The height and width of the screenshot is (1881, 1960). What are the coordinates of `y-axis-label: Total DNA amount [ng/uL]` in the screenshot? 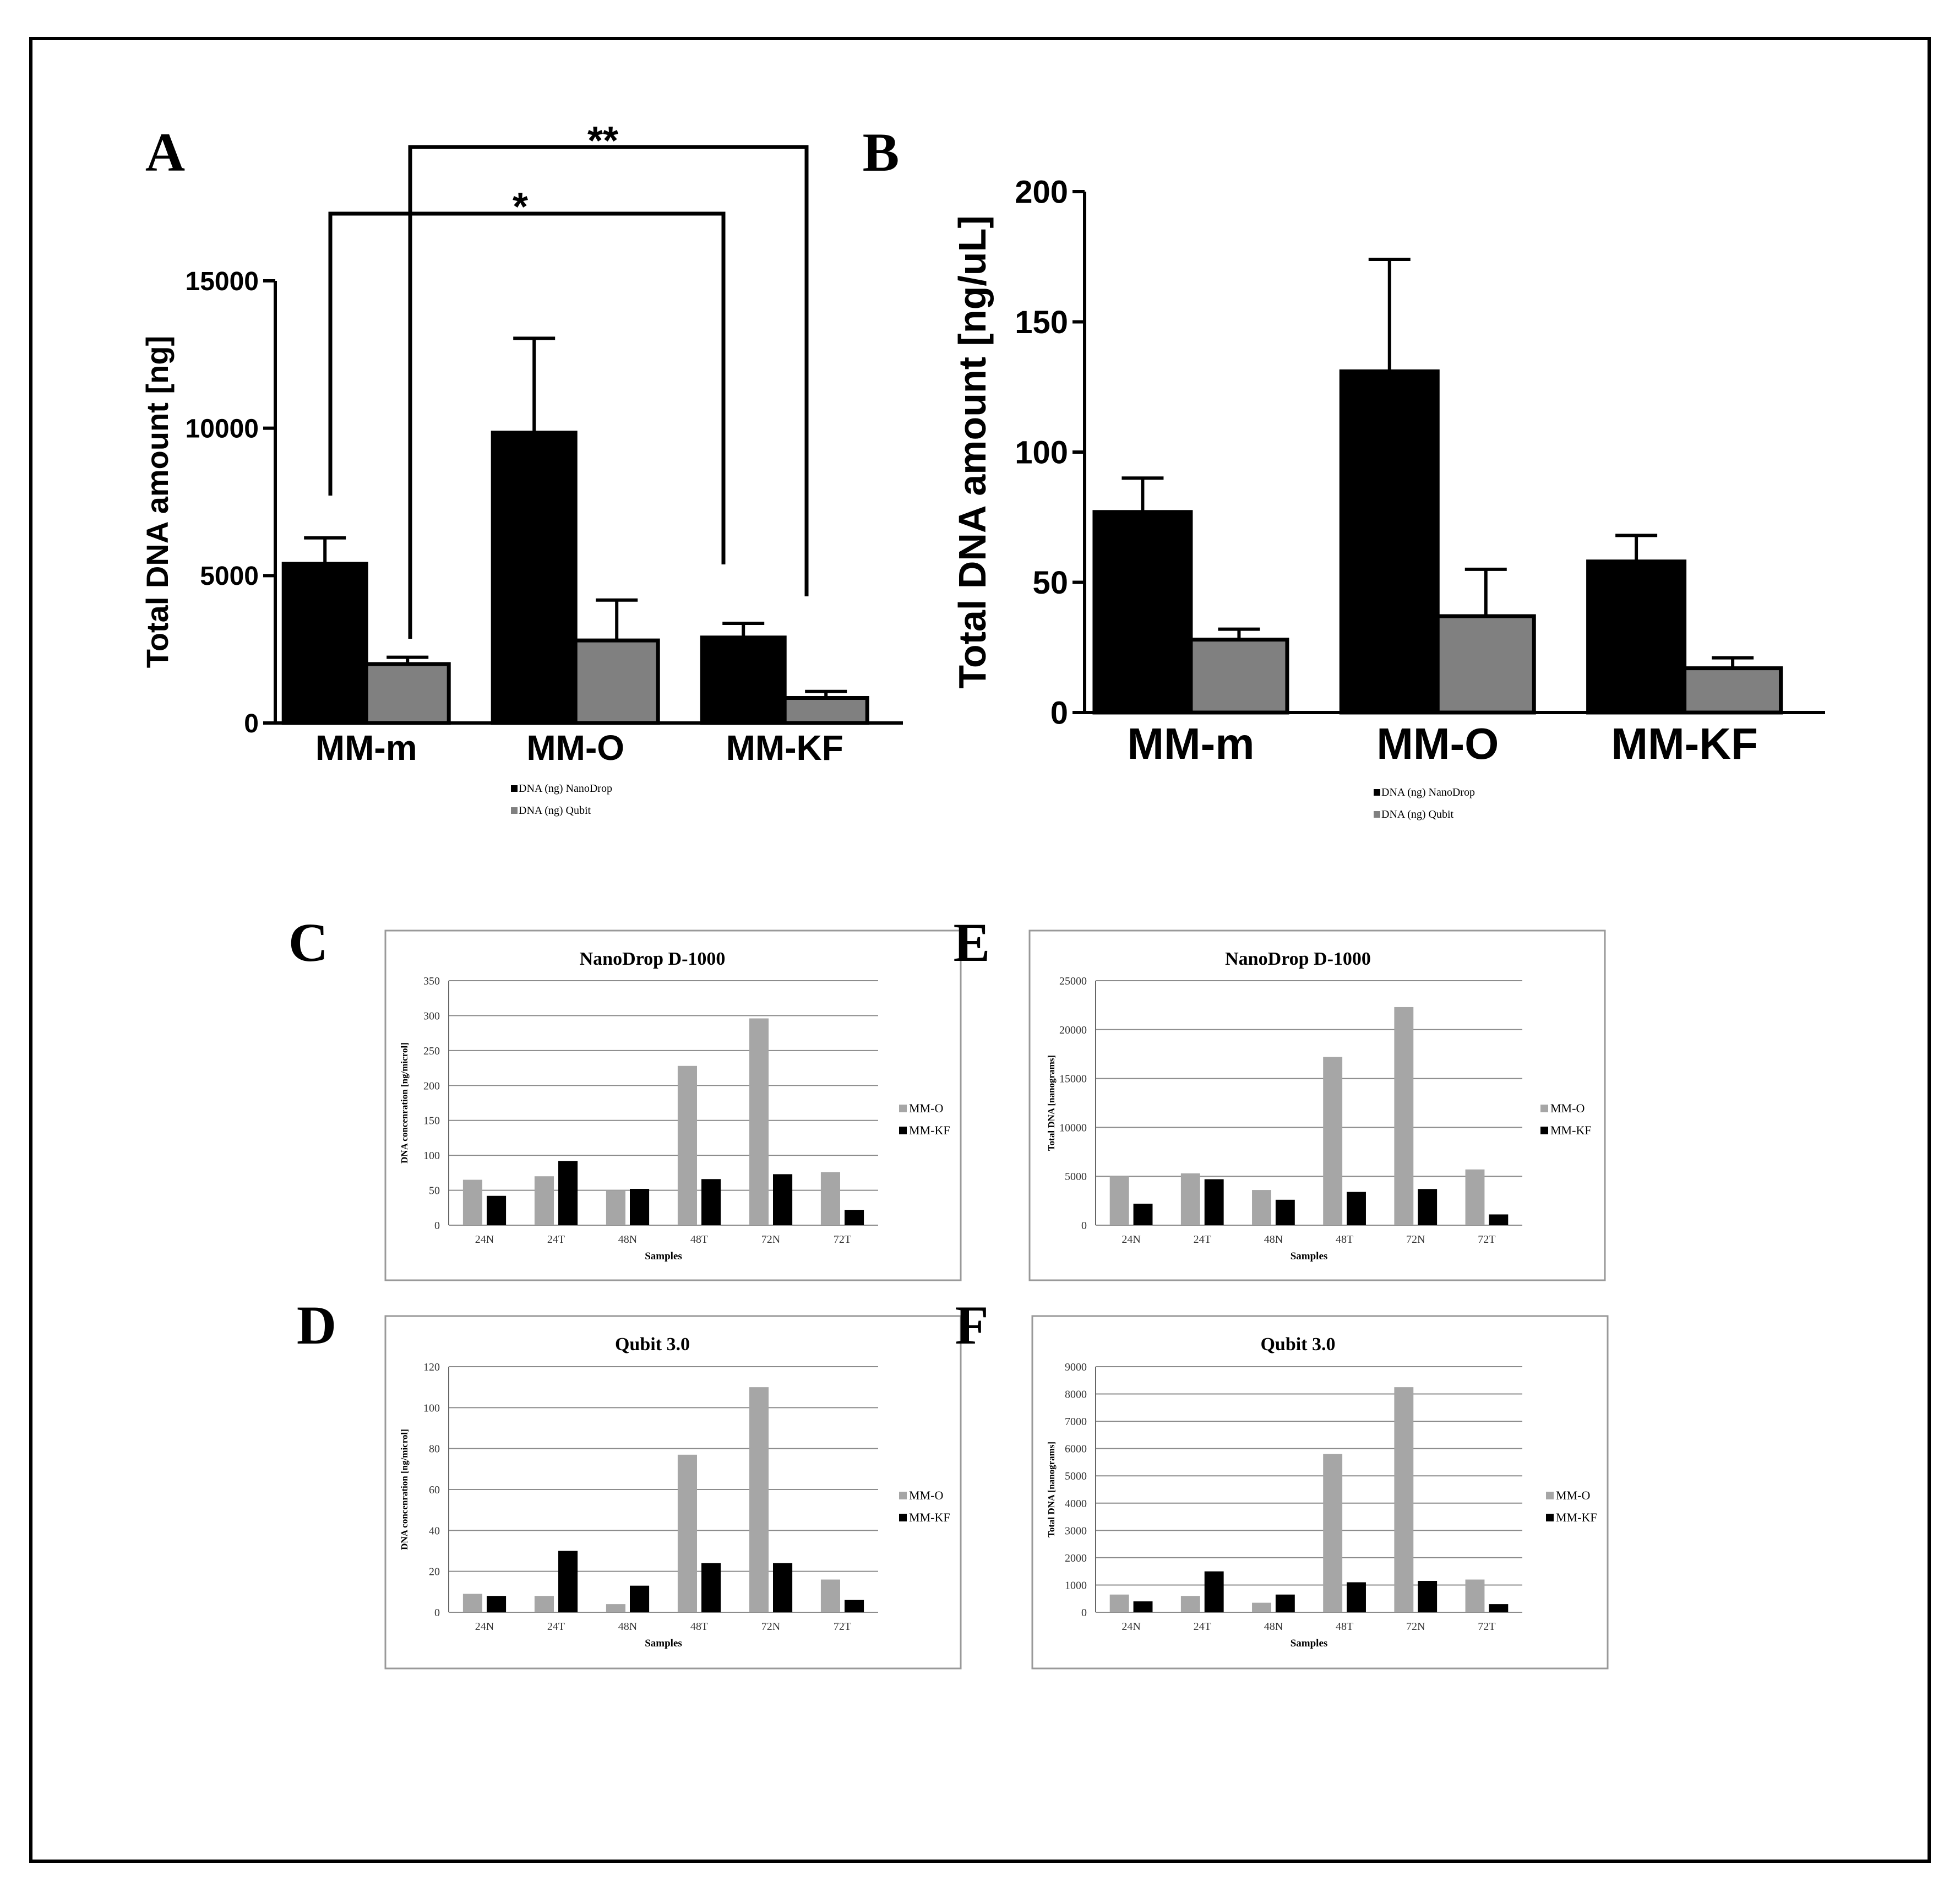 It's located at (972, 451).